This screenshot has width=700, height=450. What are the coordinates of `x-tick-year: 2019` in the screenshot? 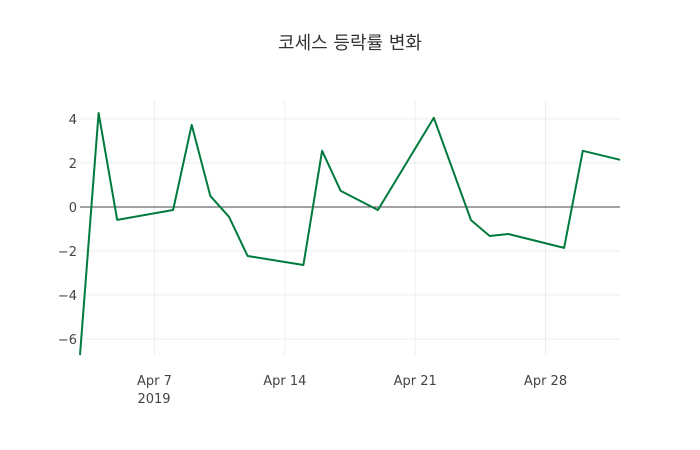 It's located at (153, 399).